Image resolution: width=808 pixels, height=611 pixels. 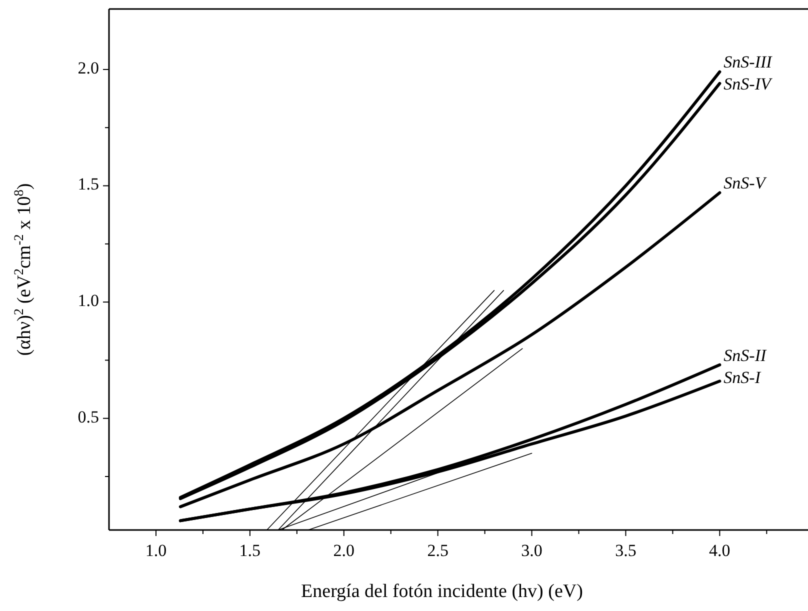 What do you see at coordinates (437, 550) in the screenshot?
I see `x-tick-label: 2.5` at bounding box center [437, 550].